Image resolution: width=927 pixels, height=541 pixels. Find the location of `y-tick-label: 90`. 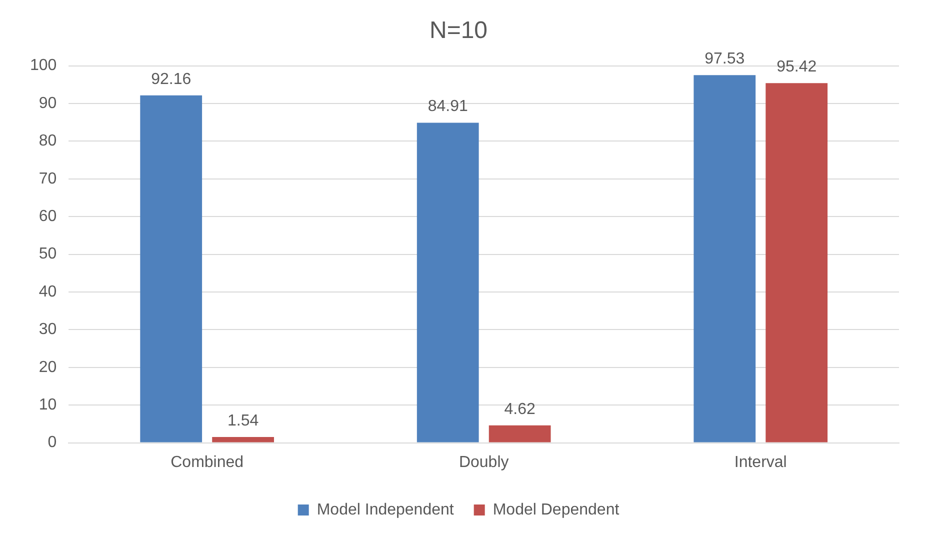

y-tick-label: 90 is located at coordinates (47, 103).